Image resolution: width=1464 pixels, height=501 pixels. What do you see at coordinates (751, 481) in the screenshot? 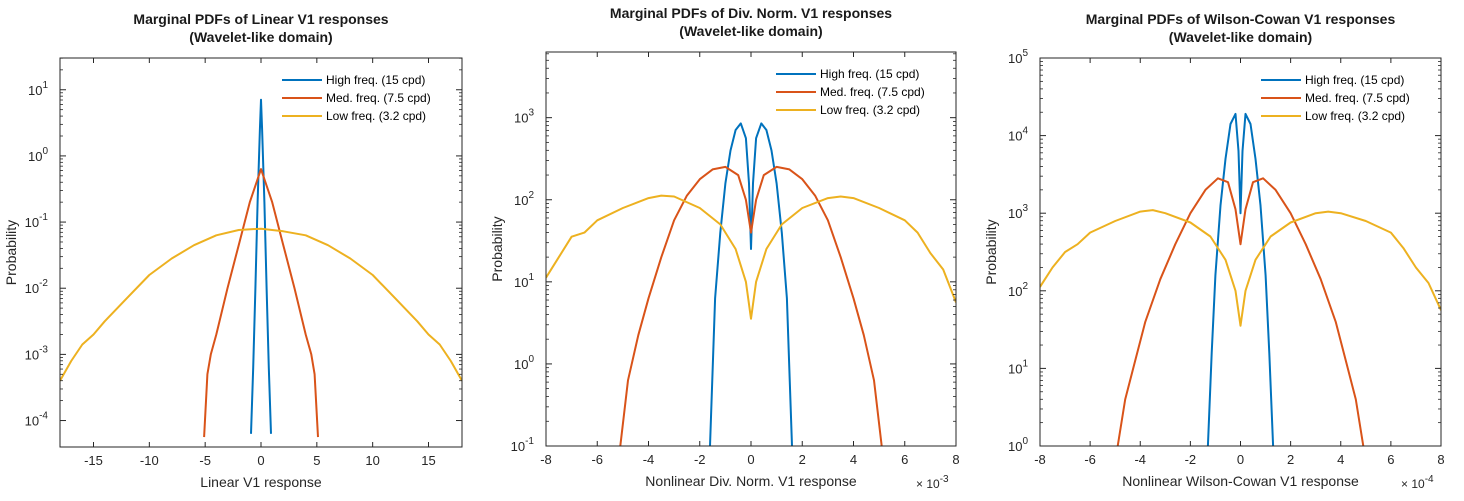
I see `x-axis-label: Nonlinear Div. Norm. V1 response` at bounding box center [751, 481].